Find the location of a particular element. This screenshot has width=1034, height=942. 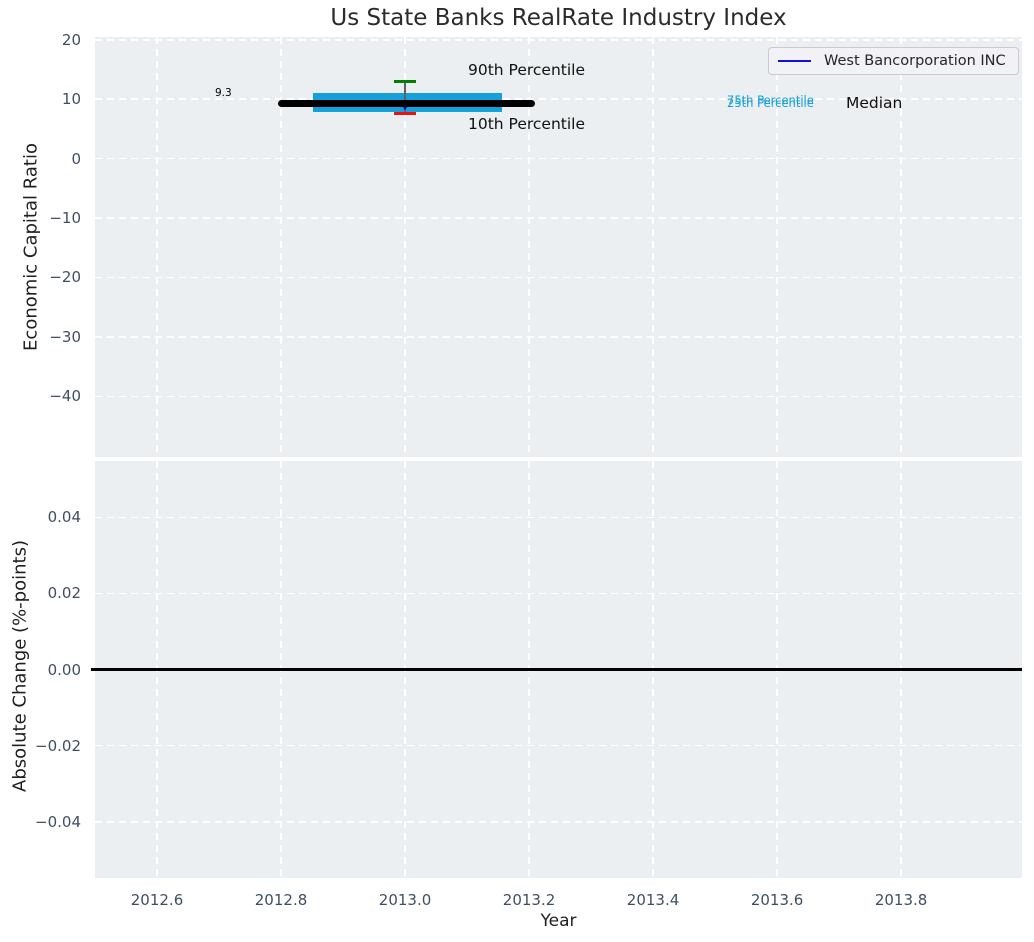

y-tick-label: 20 is located at coordinates (71, 39).